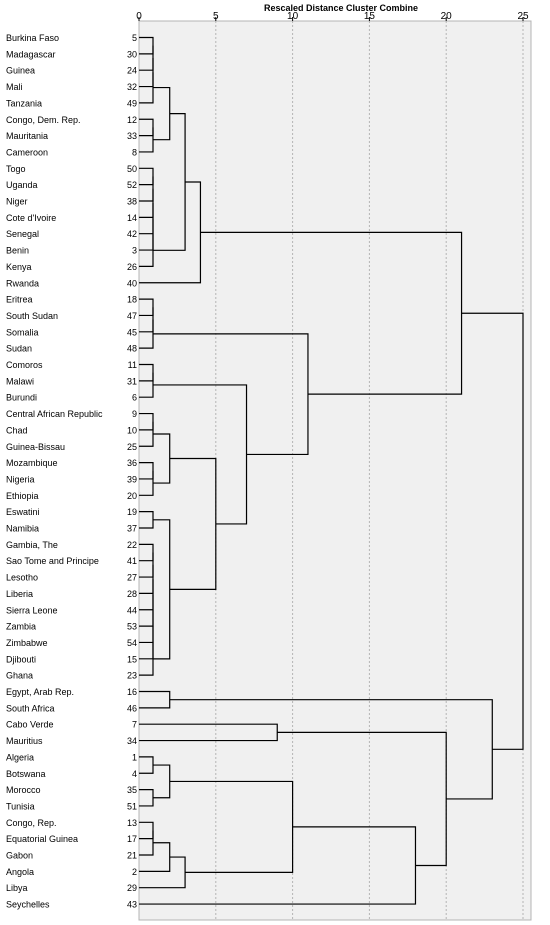 The height and width of the screenshot is (925, 550). Describe the element at coordinates (132, 267) in the screenshot. I see `leaf-case-number: 26` at that location.